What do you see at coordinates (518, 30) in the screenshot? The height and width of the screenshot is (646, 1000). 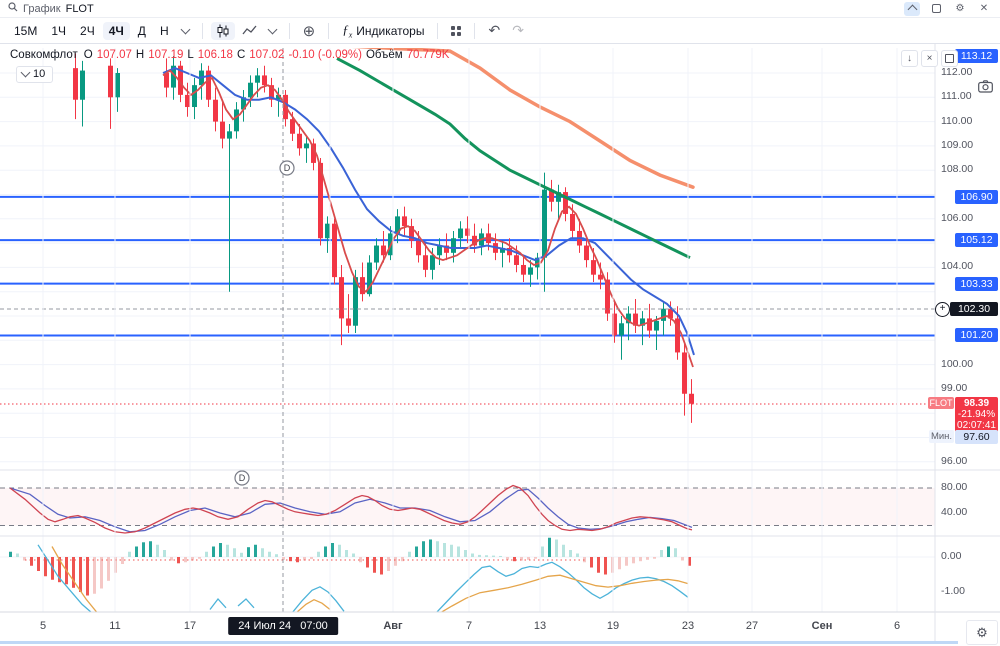 I see `redo-button: ↷` at bounding box center [518, 30].